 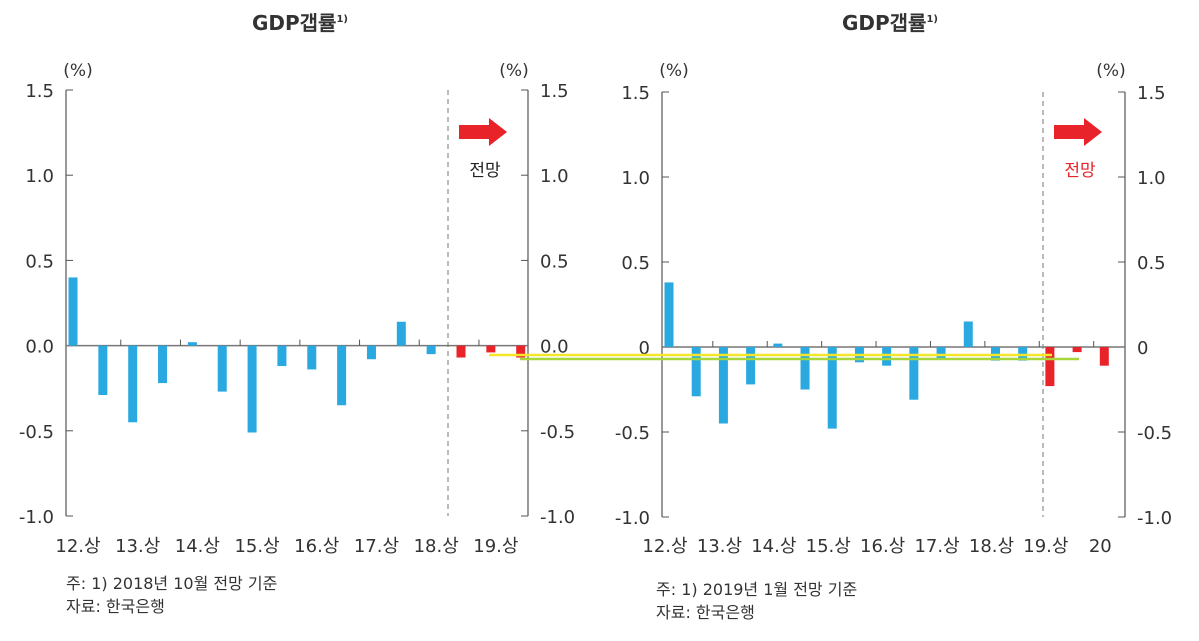 What do you see at coordinates (39, 347) in the screenshot?
I see `y-tick-label-left: 0.0` at bounding box center [39, 347].